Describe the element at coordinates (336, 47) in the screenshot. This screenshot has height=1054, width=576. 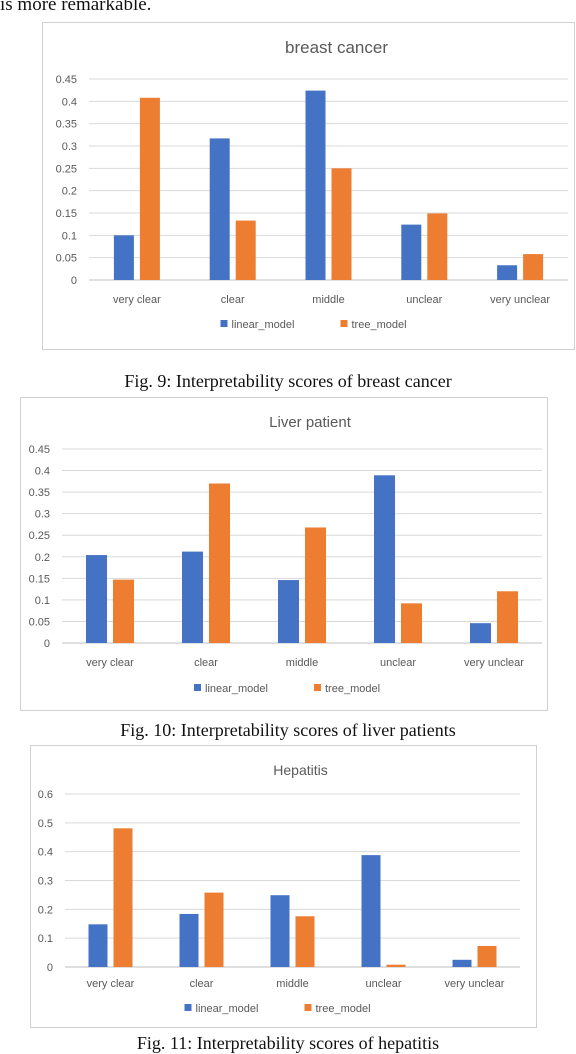
I see `chart-title: breast cancer` at that location.